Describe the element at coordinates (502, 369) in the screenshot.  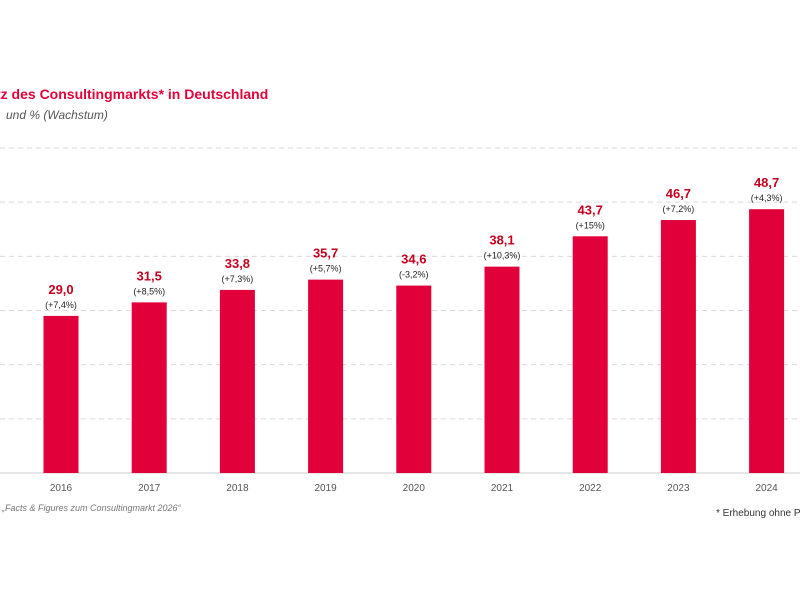
I see `bar-2021` at that location.